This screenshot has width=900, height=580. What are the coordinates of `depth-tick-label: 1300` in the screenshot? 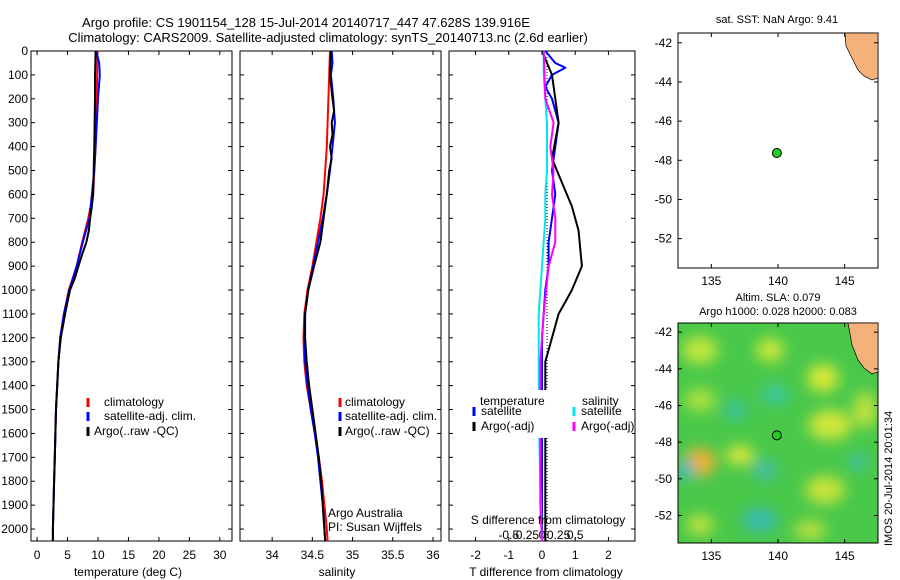 It's located at (14, 362).